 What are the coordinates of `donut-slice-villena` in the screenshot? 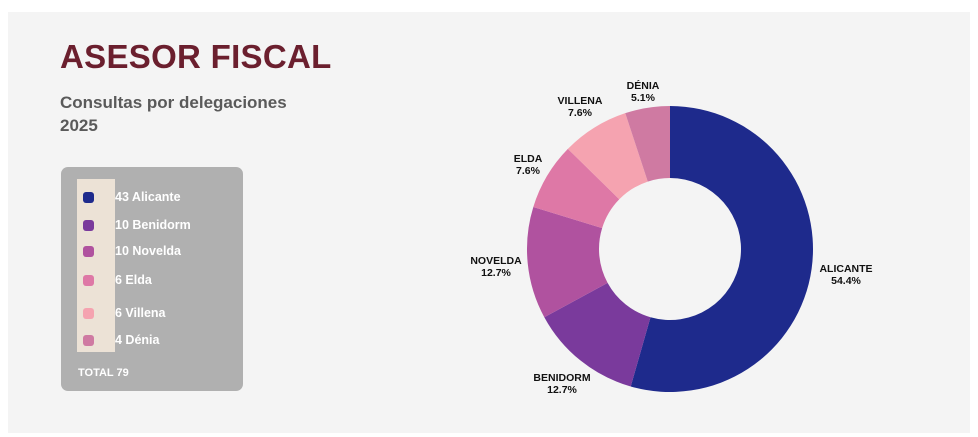 It's located at (607, 156).